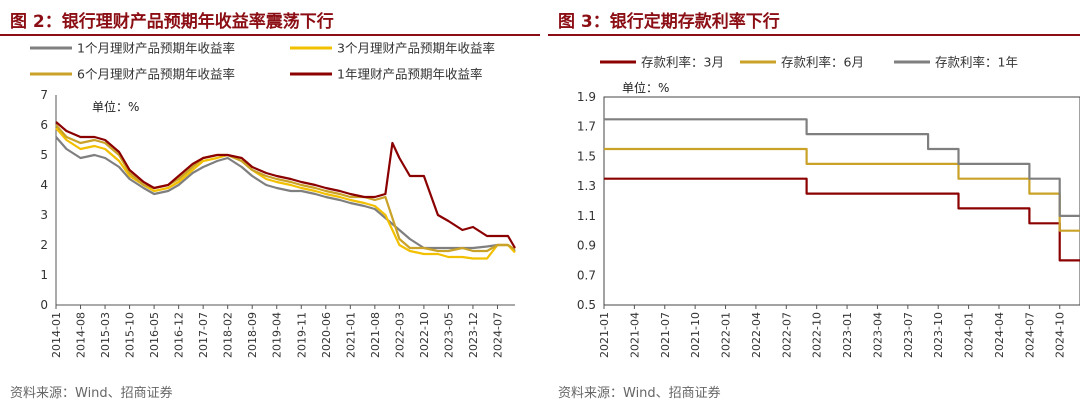 The image size is (1080, 406). Describe the element at coordinates (277, 335) in the screenshot. I see `fig2-x-tick-label: 2019-04` at that location.